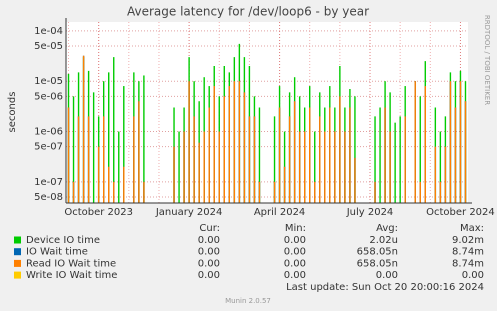 Image resolution: width=497 pixels, height=311 pixels. What do you see at coordinates (48, 182) in the screenshot?
I see `y-tick-label: 1e-07` at bounding box center [48, 182].